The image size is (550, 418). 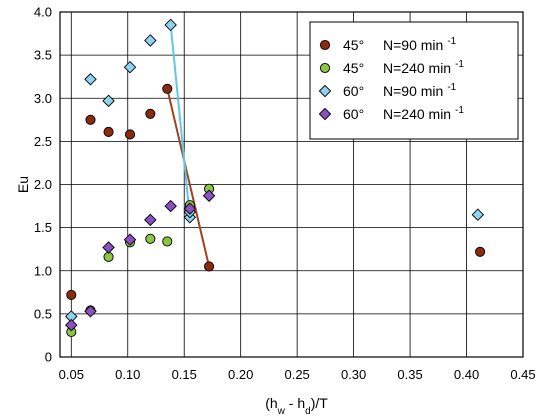 I want to click on x-tick-label: 0.45, so click(x=522, y=374).